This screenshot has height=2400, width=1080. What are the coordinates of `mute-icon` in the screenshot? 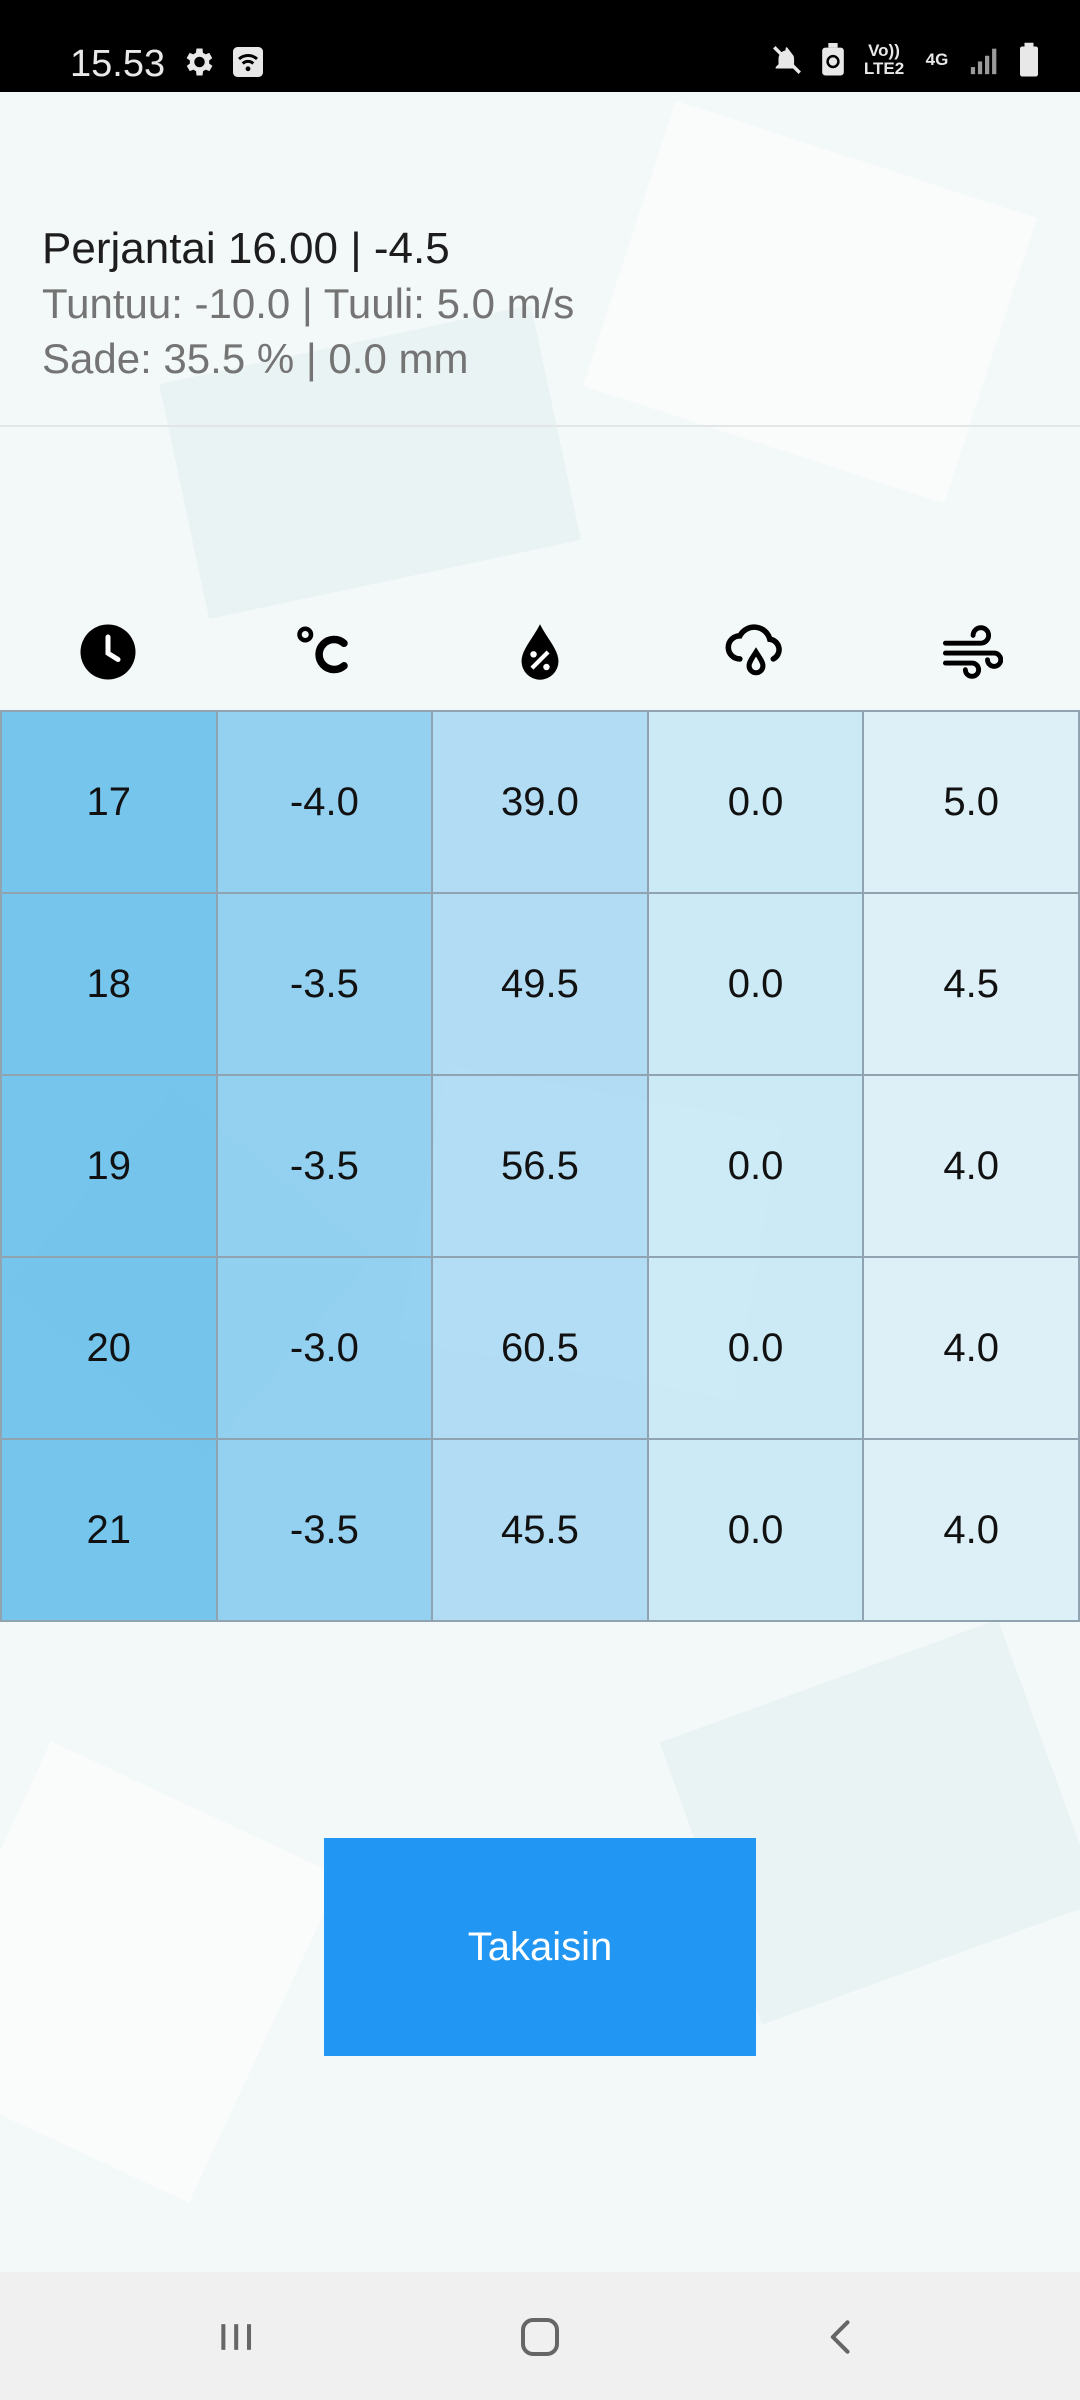 It's located at (787, 60).